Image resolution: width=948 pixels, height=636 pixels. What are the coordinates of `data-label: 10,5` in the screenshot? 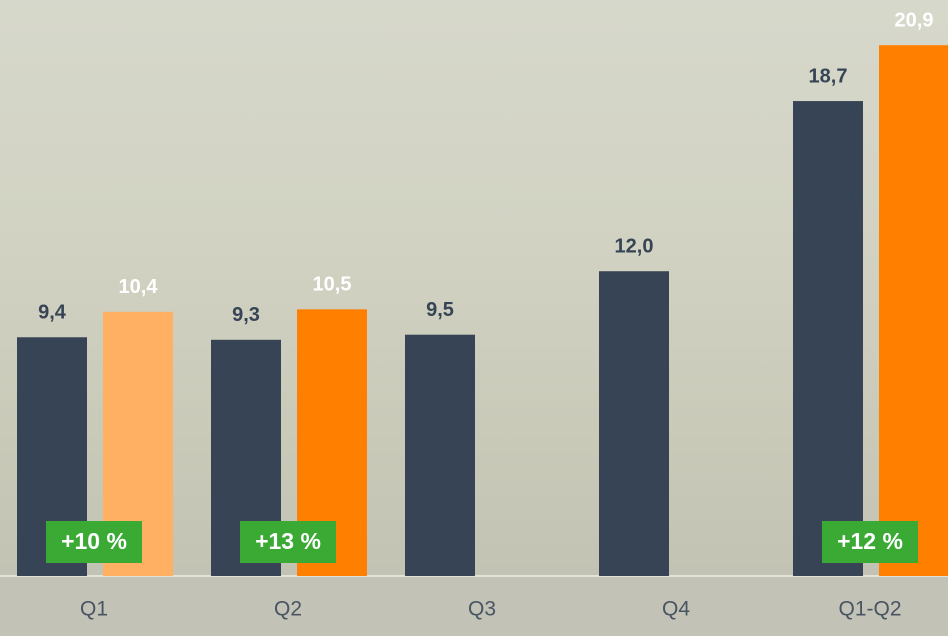 It's located at (332, 285).